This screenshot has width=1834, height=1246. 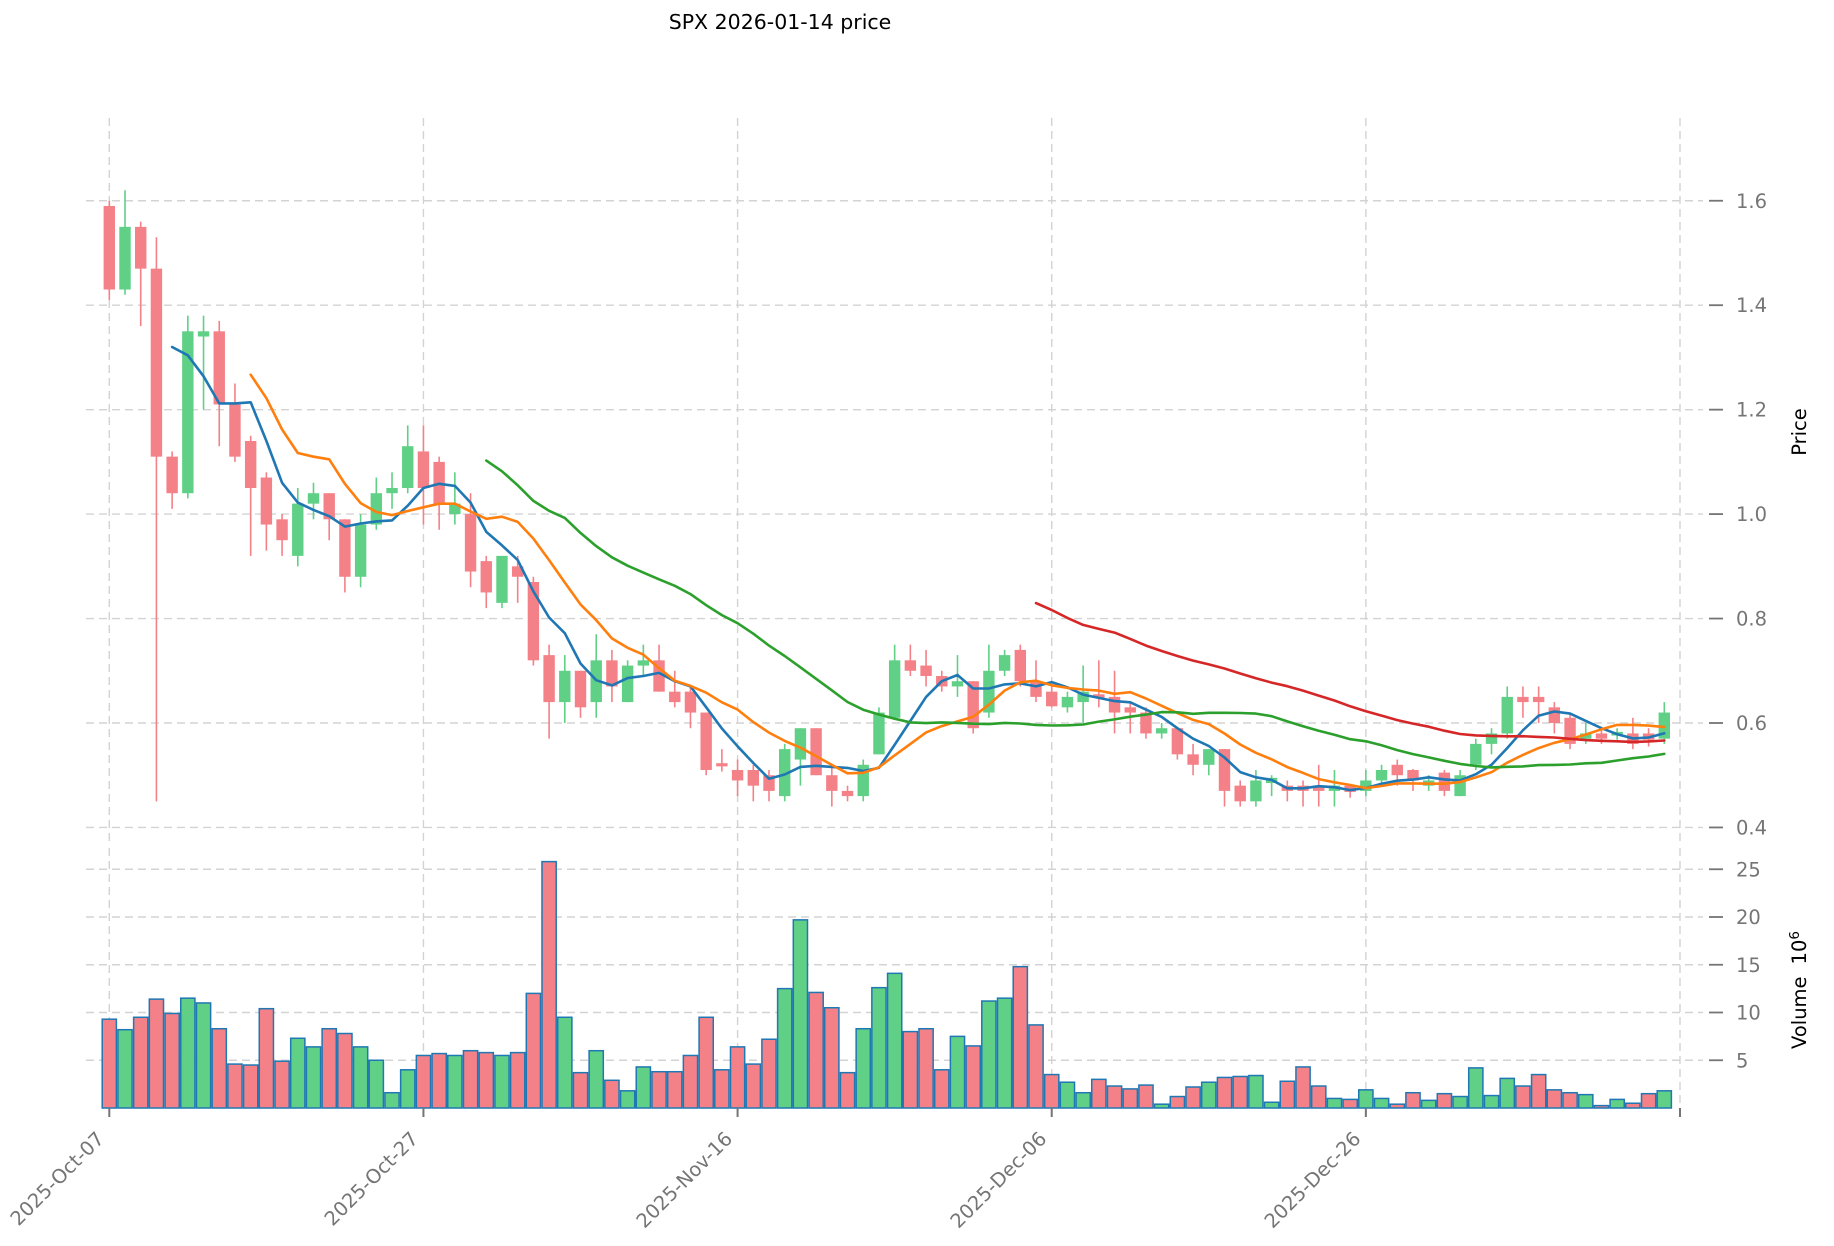 What do you see at coordinates (684, 1179) in the screenshot?
I see `x-tick-label: 2025-Nov-16` at bounding box center [684, 1179].